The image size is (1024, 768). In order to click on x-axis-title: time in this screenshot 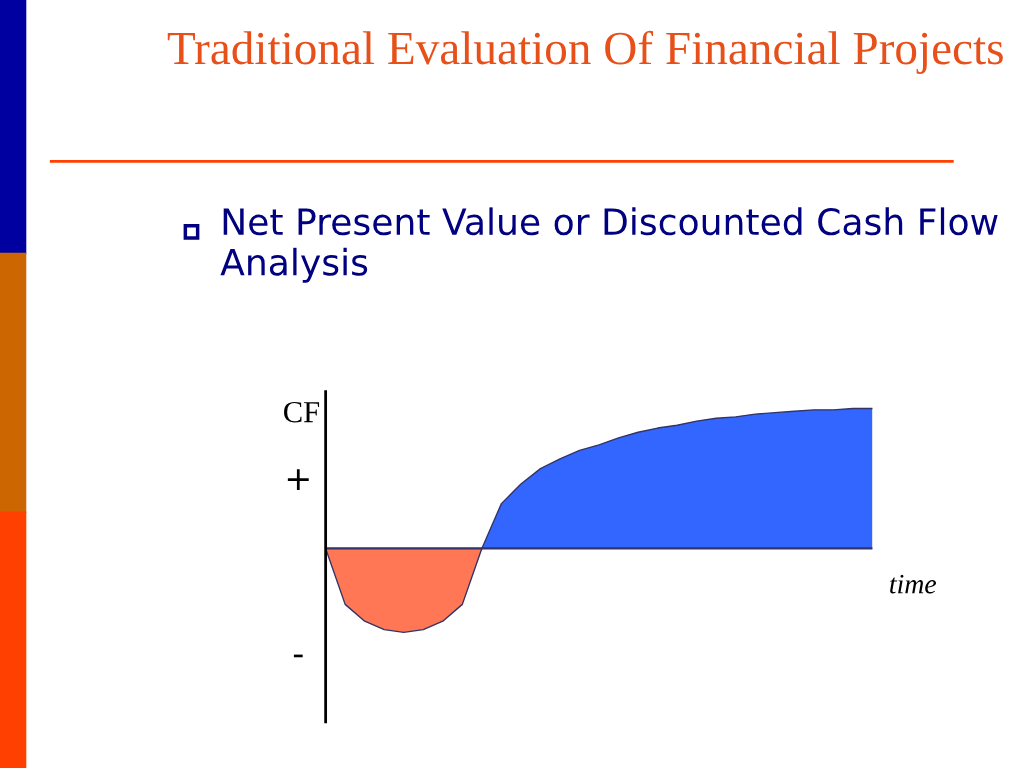, I will do `click(913, 584)`.